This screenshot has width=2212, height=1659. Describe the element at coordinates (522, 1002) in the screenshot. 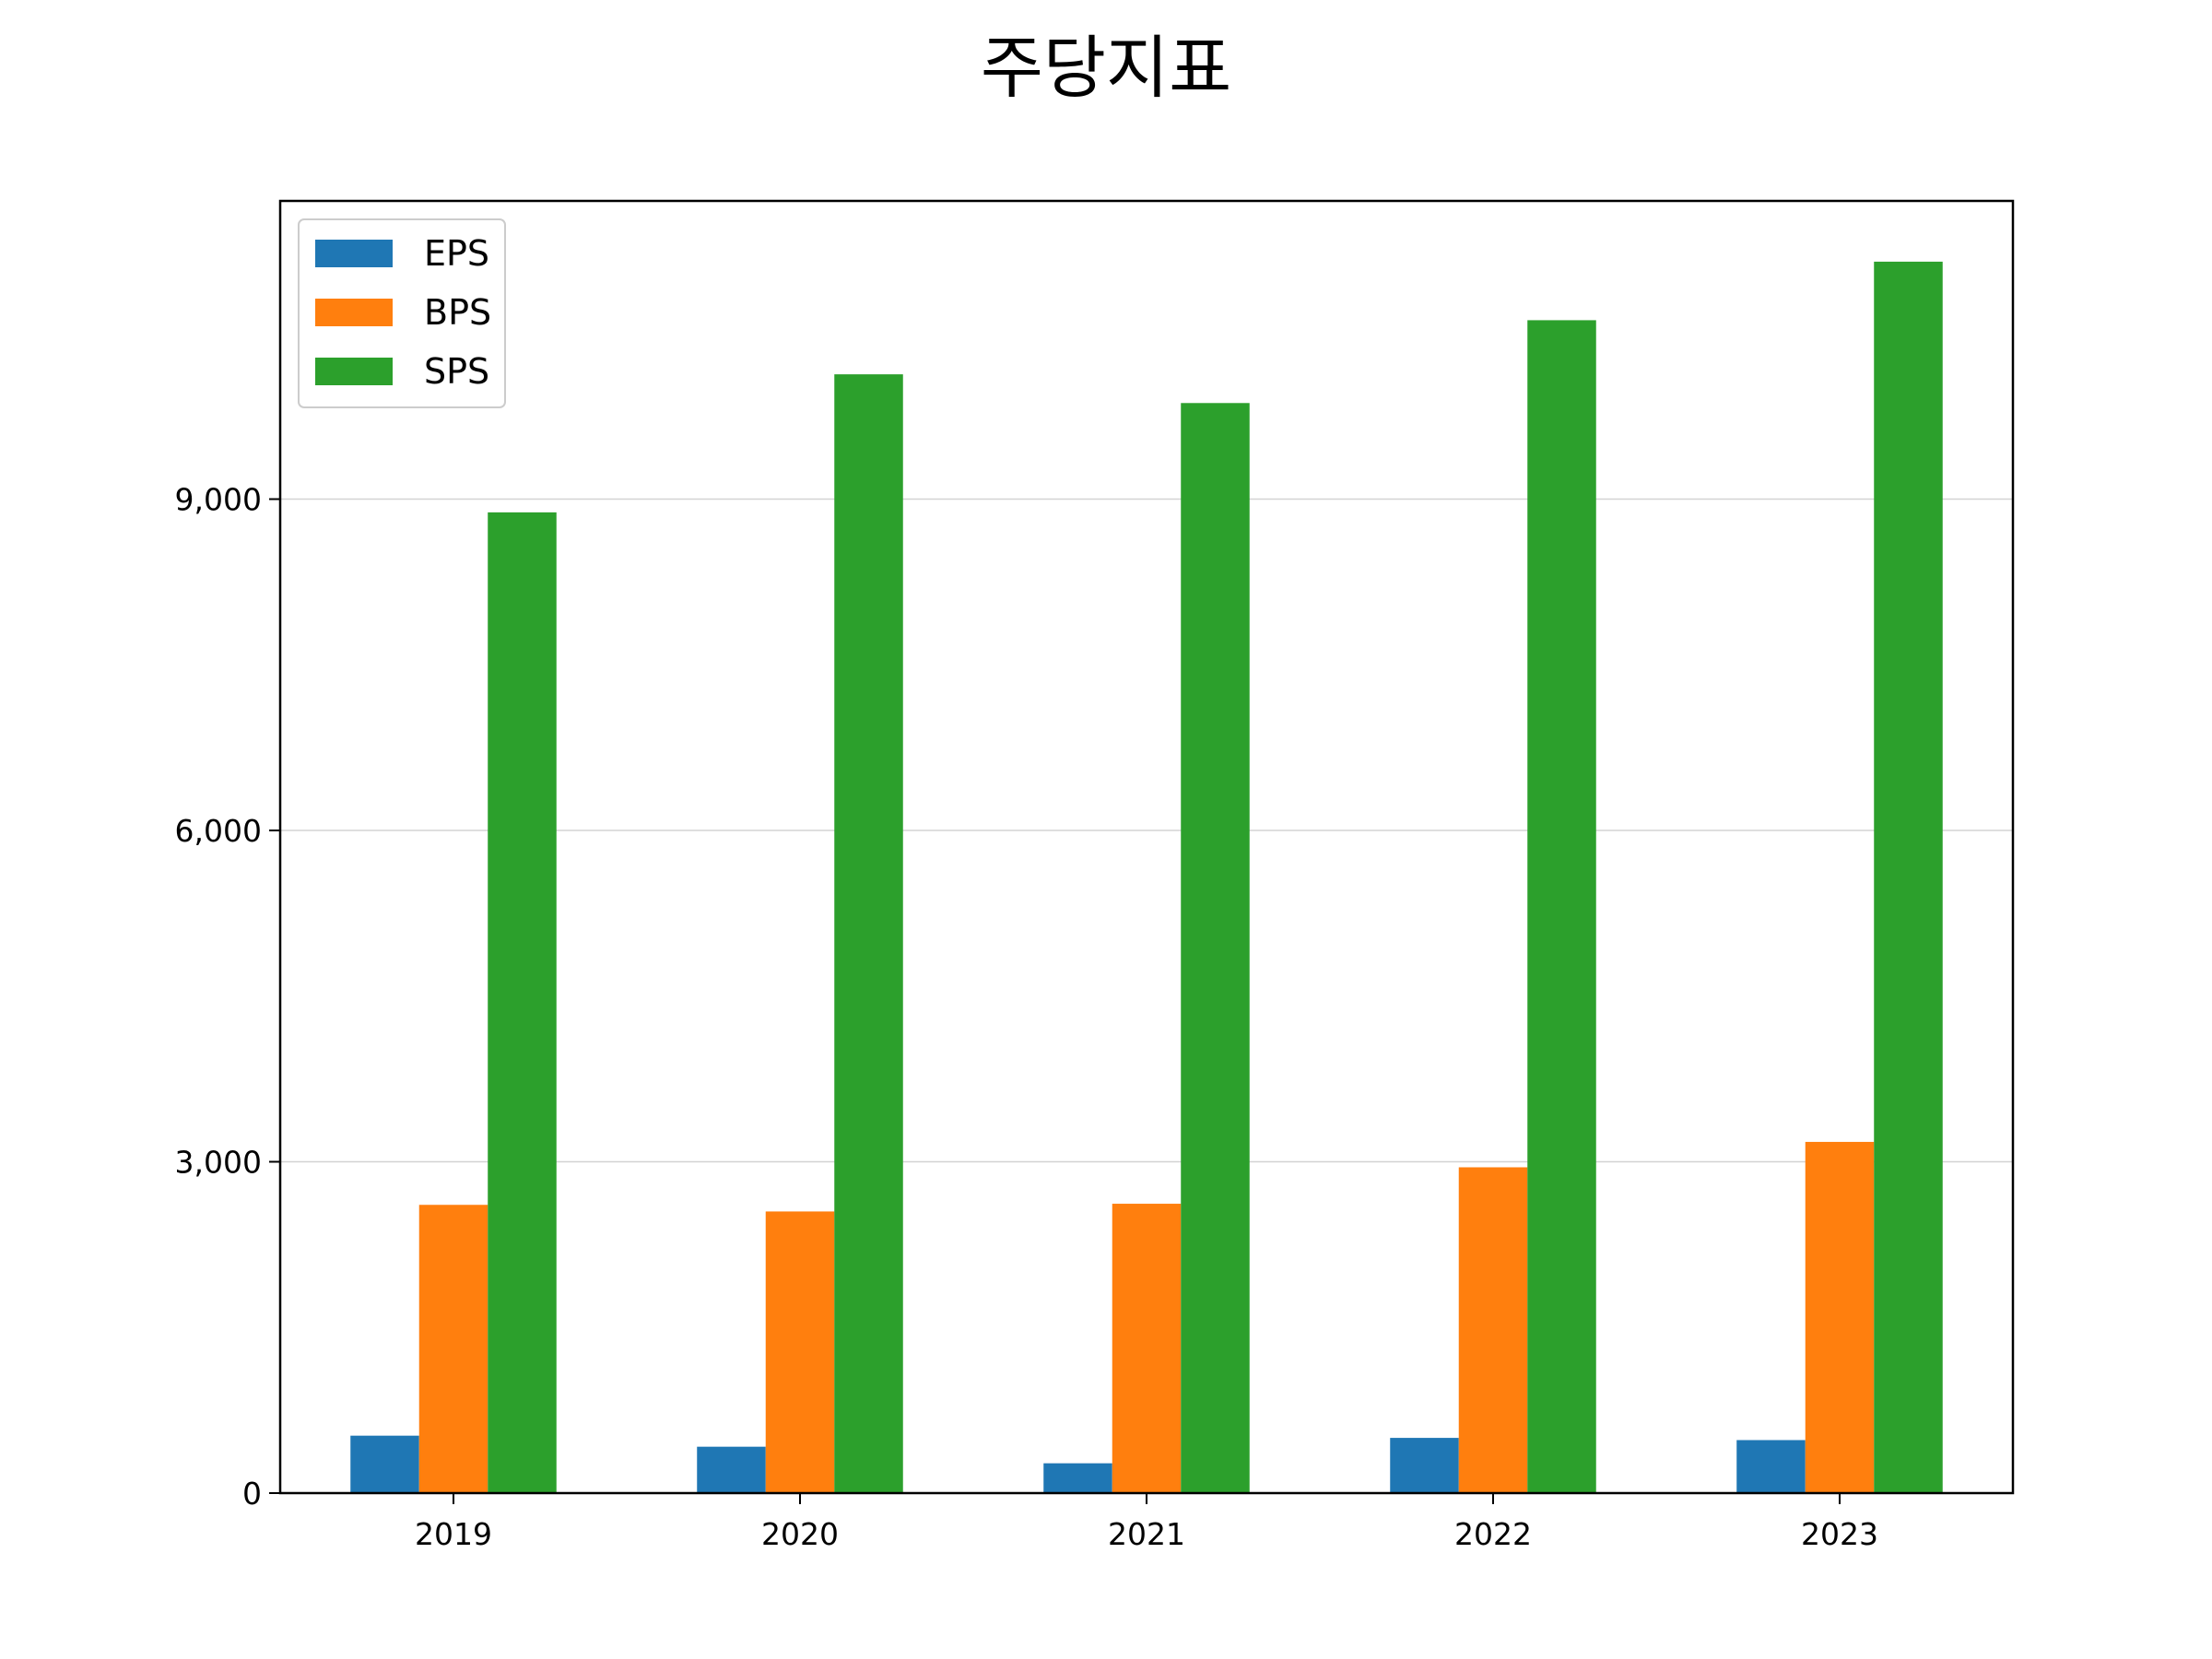

I see `bar-sps-2019` at that location.